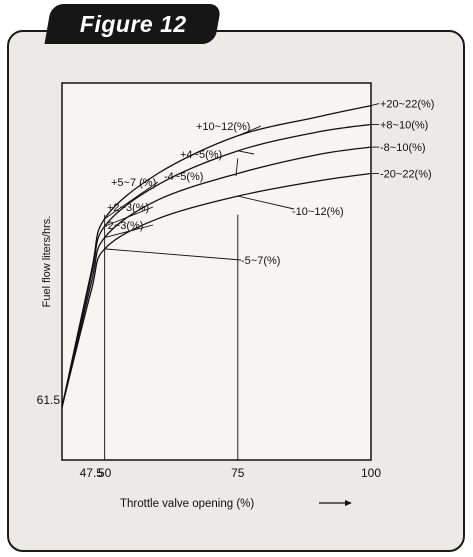  I want to click on curve-annotation-7: -5~7(%), so click(260, 261).